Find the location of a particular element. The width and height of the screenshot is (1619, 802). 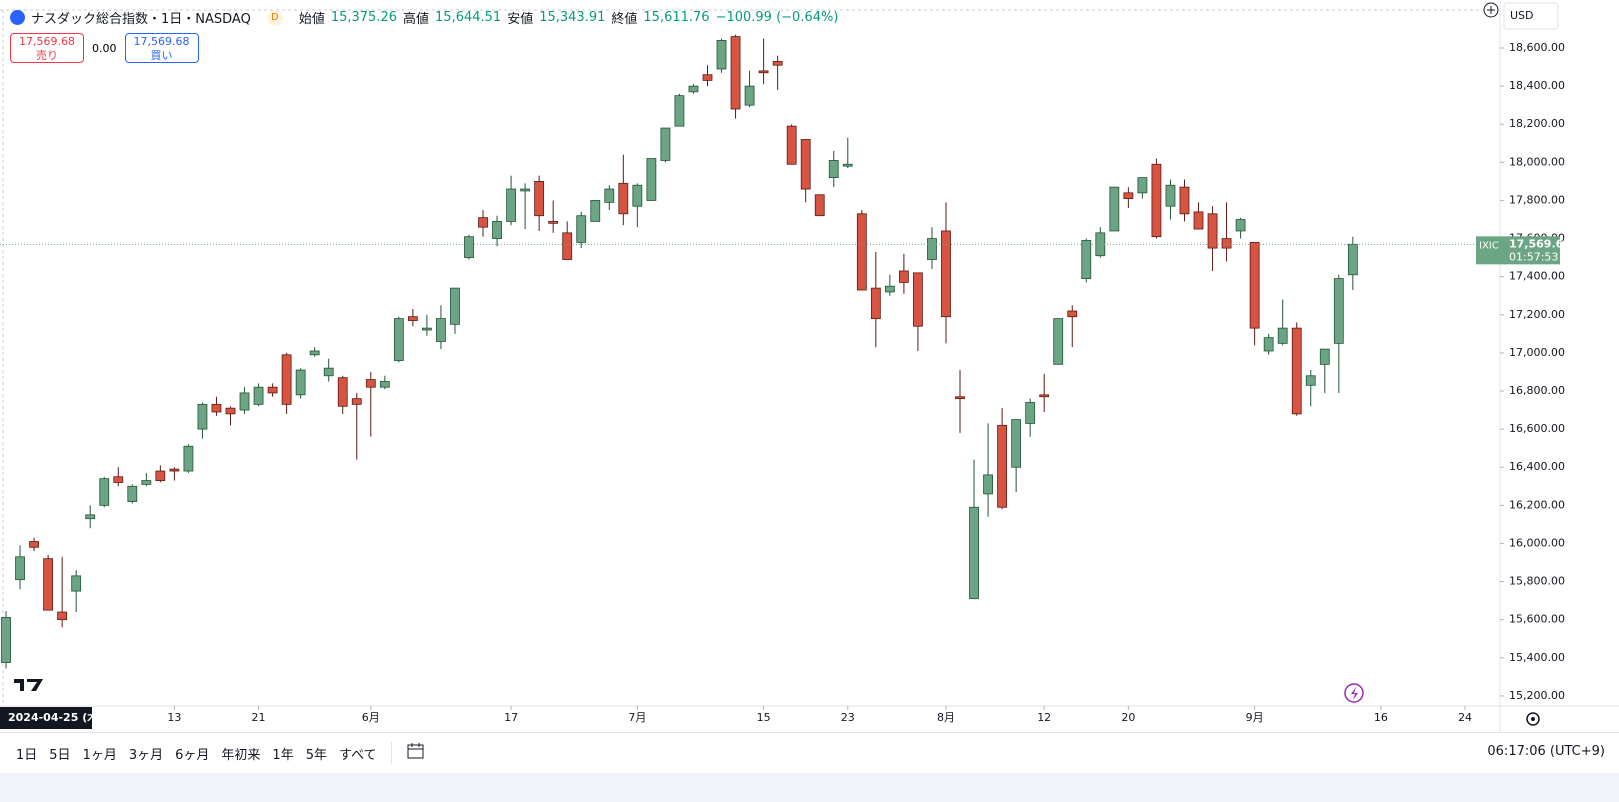

x-tick-label: 20 is located at coordinates (1128, 717).